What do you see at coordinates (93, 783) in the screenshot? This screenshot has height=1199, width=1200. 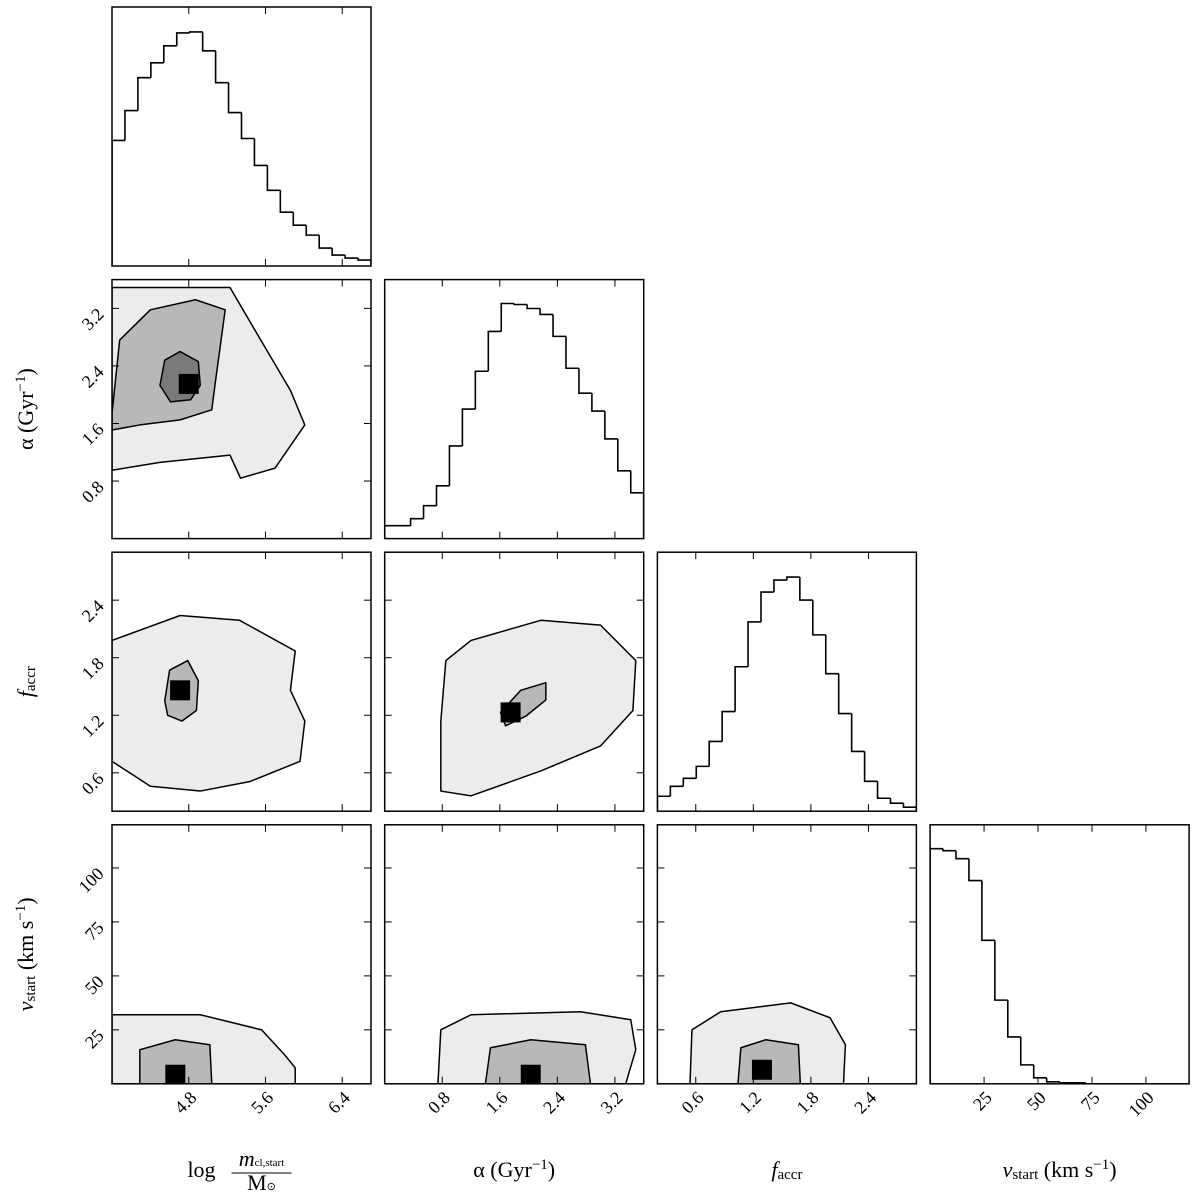 I see `y-tick-label: 0.6` at bounding box center [93, 783].